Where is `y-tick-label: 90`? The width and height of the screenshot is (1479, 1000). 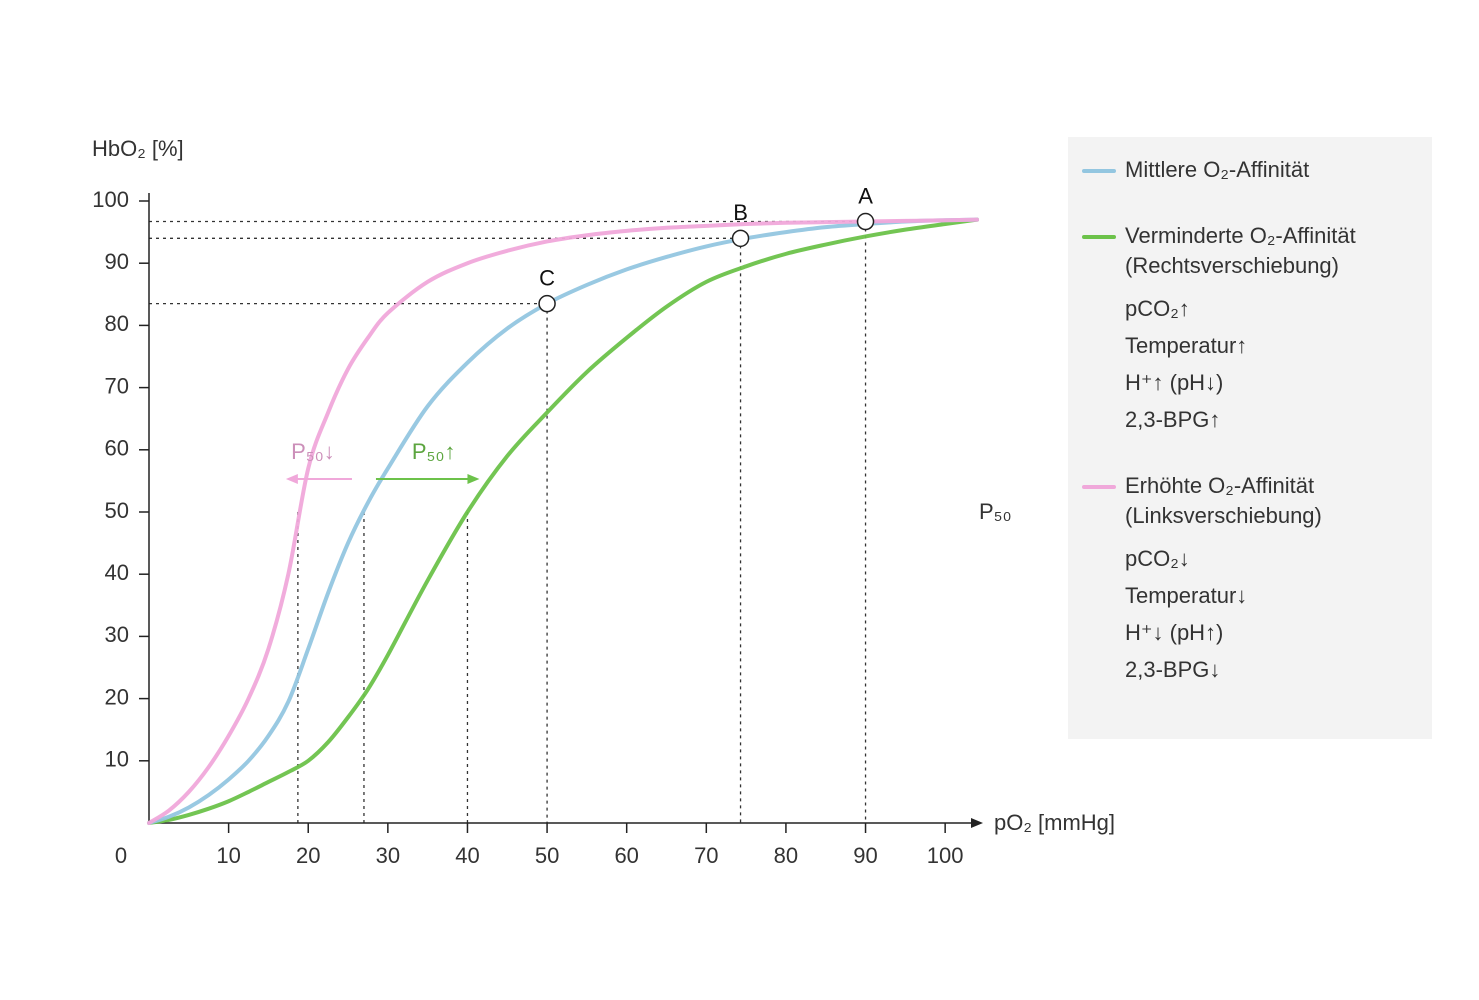
y-tick-label: 90 is located at coordinates (117, 261).